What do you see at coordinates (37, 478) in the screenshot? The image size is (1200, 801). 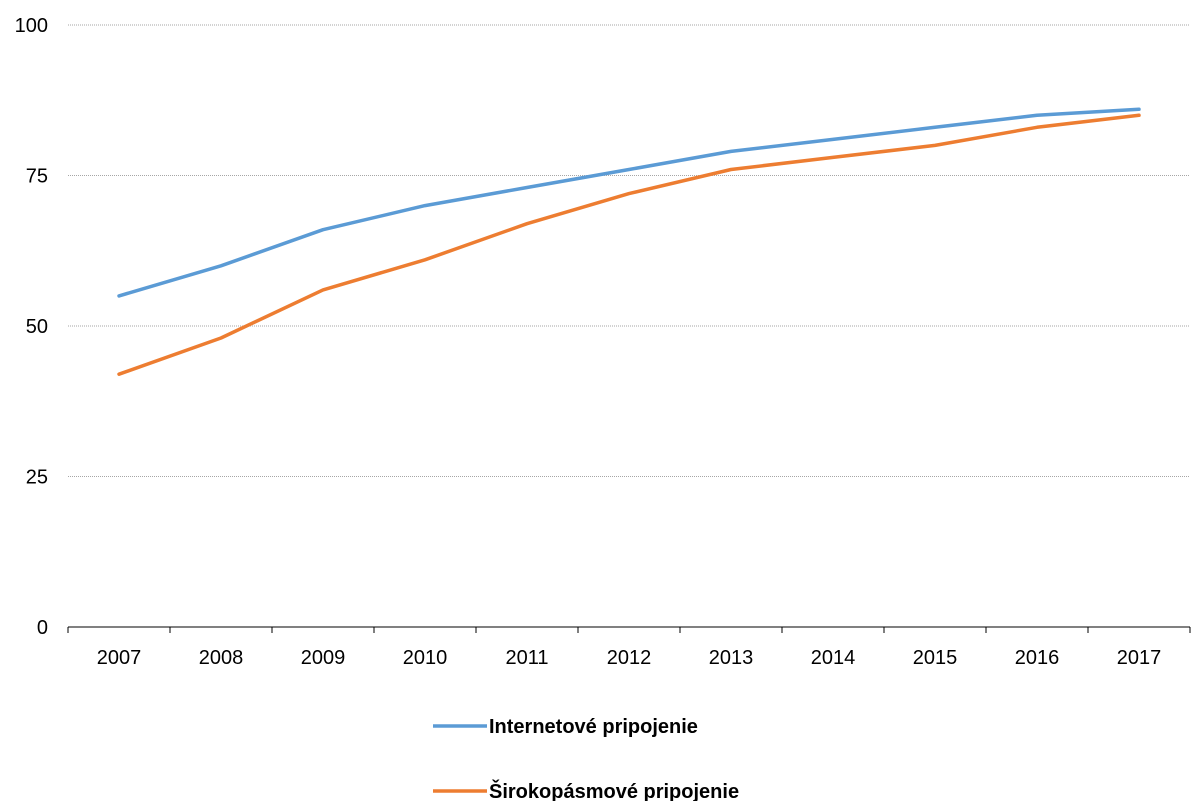 I see `y-tick-label: 25` at bounding box center [37, 478].